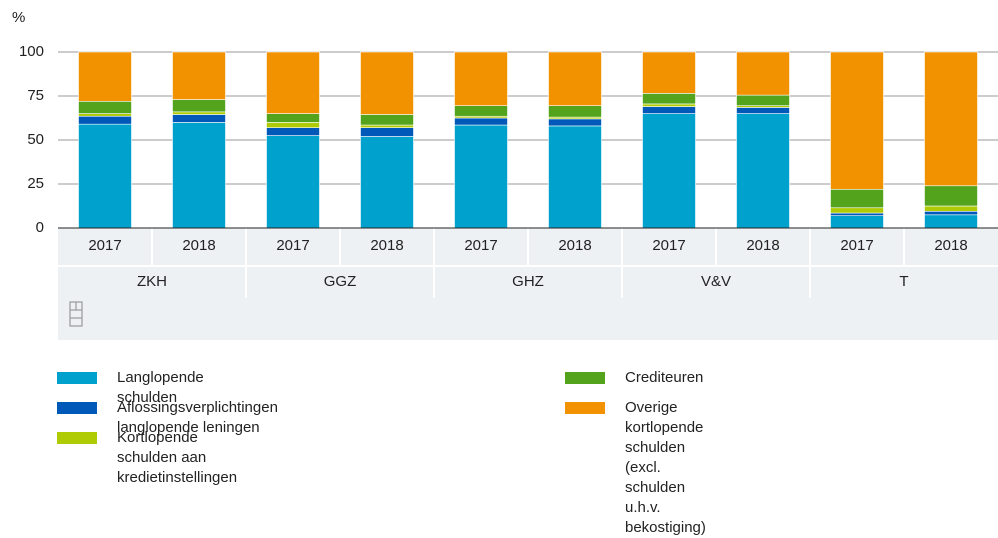 This screenshot has width=998, height=538. What do you see at coordinates (664, 377) in the screenshot?
I see `legend-label: Crediteuren` at bounding box center [664, 377].